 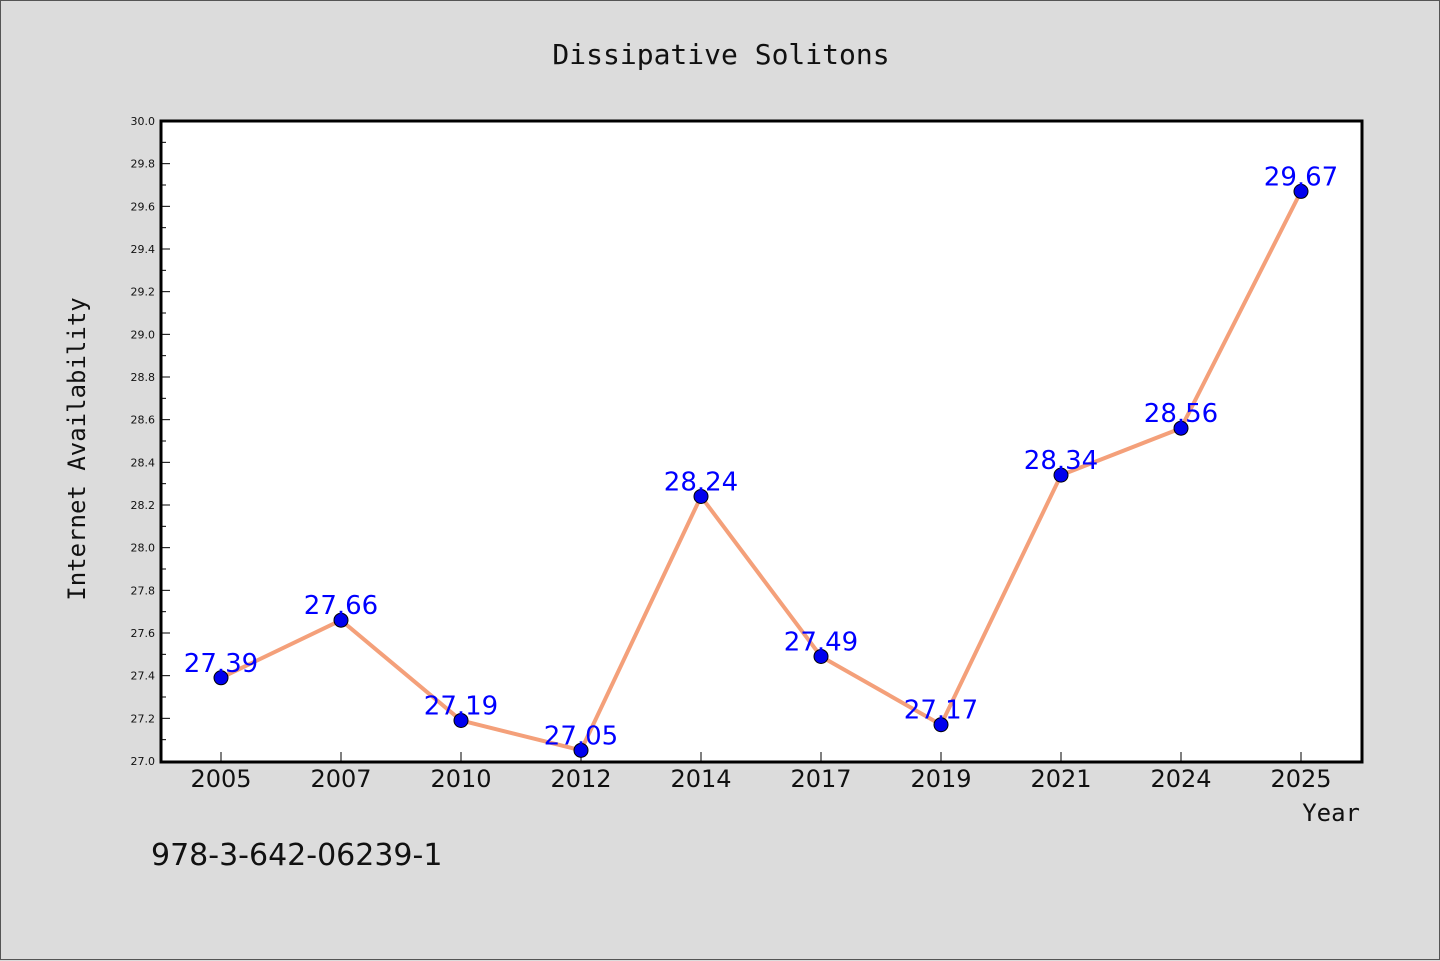 What do you see at coordinates (143, 505) in the screenshot?
I see `y-tick-label: 28.2` at bounding box center [143, 505].